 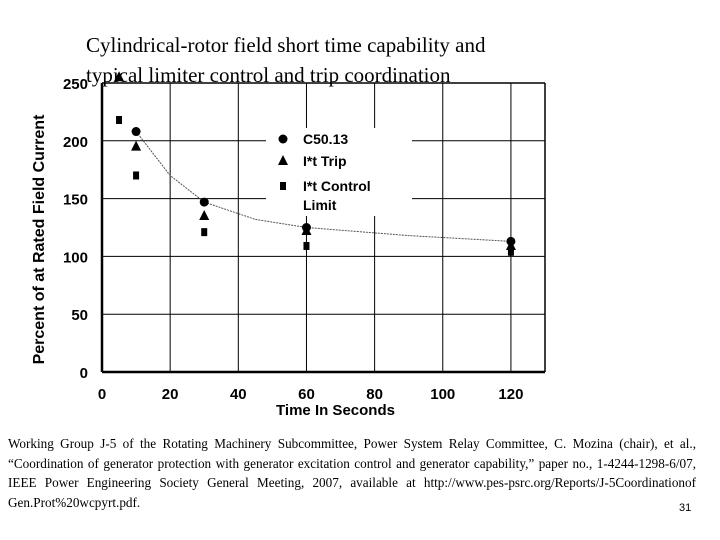 What do you see at coordinates (102, 394) in the screenshot?
I see `x-tick-label: 0` at bounding box center [102, 394].